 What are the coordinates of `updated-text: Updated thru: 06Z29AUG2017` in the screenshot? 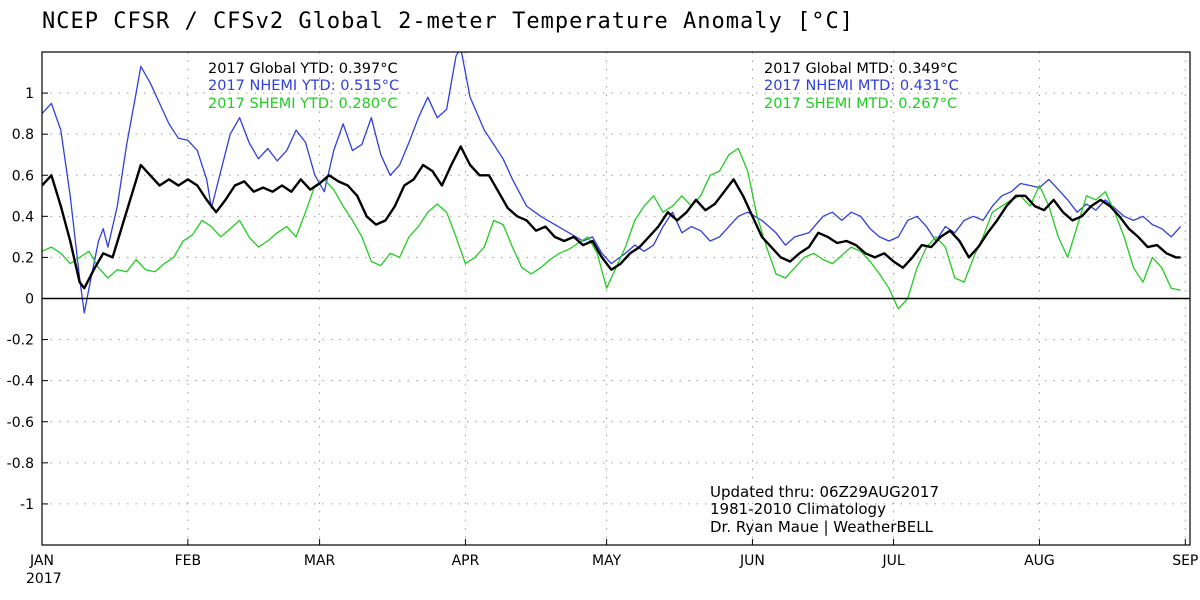 It's located at (824, 492).